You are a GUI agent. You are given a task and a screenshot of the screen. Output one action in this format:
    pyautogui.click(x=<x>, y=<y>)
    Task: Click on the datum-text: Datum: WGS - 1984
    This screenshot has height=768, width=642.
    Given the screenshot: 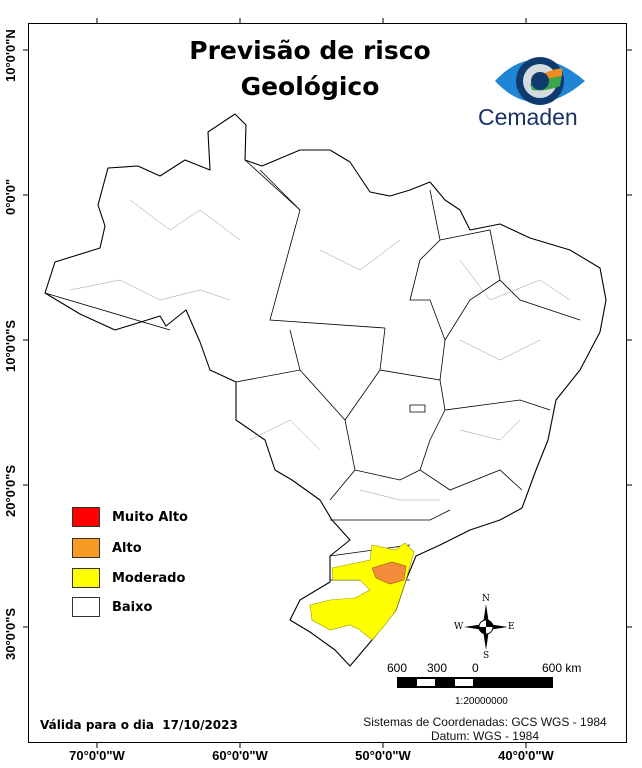 What is the action you would take?
    pyautogui.click(x=485, y=736)
    